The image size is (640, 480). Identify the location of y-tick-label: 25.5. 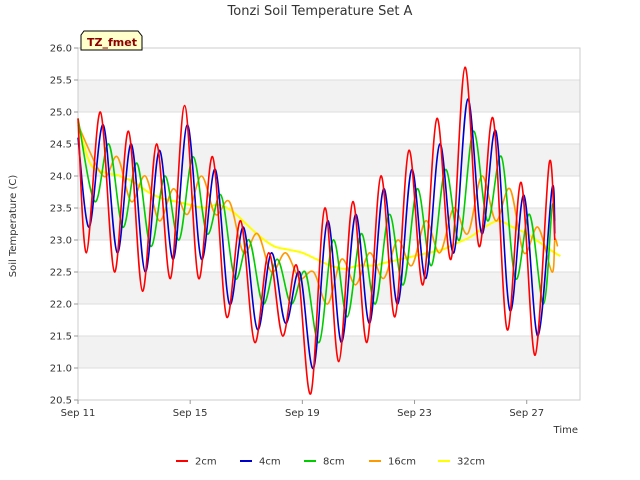
(61, 81).